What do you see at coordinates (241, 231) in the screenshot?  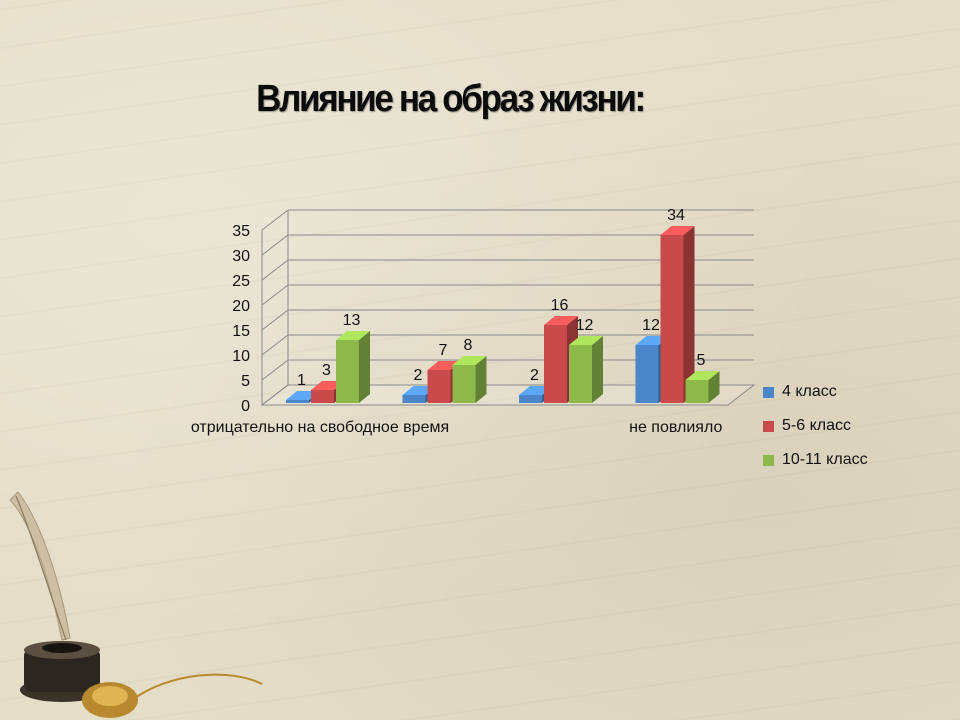 I see `y-tick-label: 35` at bounding box center [241, 231].